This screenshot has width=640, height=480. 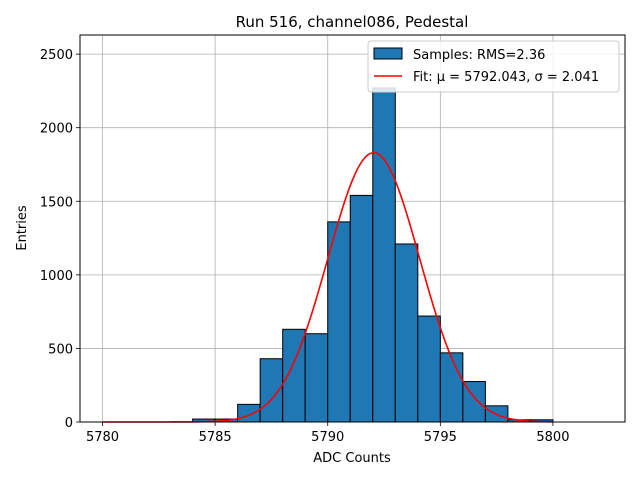 What do you see at coordinates (440, 437) in the screenshot?
I see `x-tick-label: 5795` at bounding box center [440, 437].